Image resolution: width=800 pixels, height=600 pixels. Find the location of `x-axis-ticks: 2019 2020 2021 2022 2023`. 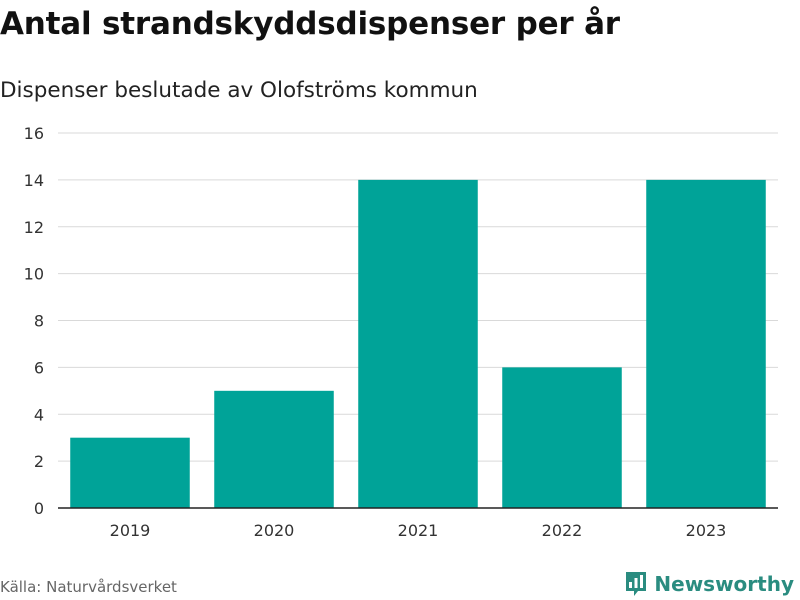

x-axis-ticks: 2019 2020 2021 2022 2023 is located at coordinates (418, 530).